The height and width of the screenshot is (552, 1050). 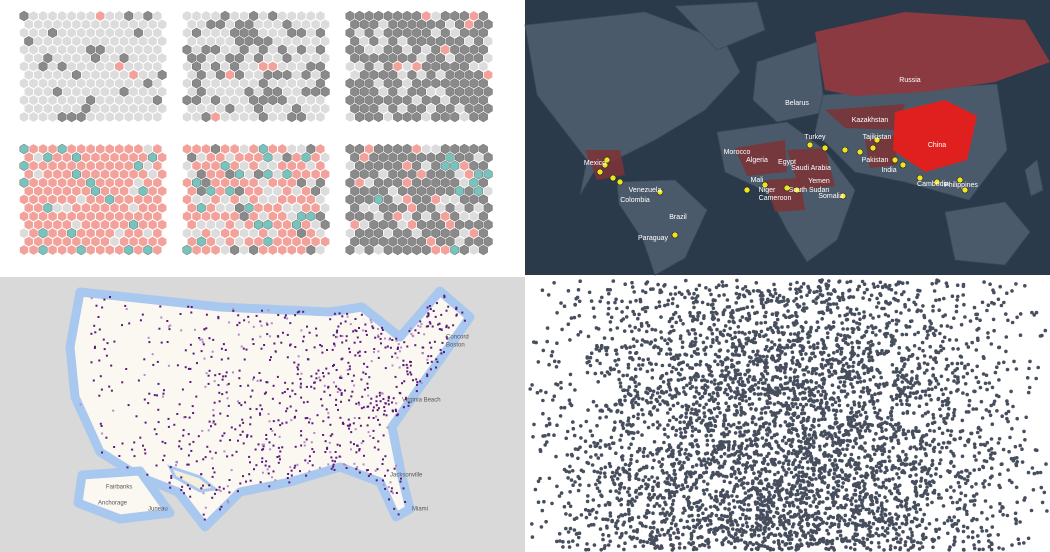 I want to click on landmass, so click(x=662, y=227).